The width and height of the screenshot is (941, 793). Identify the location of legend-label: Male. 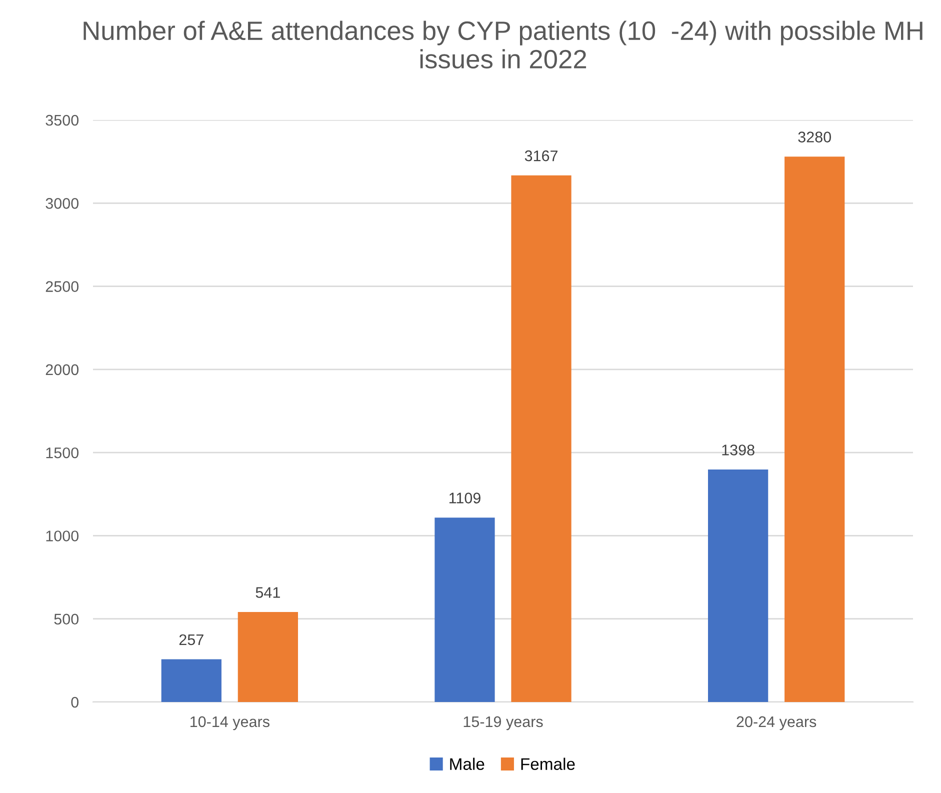
(467, 764).